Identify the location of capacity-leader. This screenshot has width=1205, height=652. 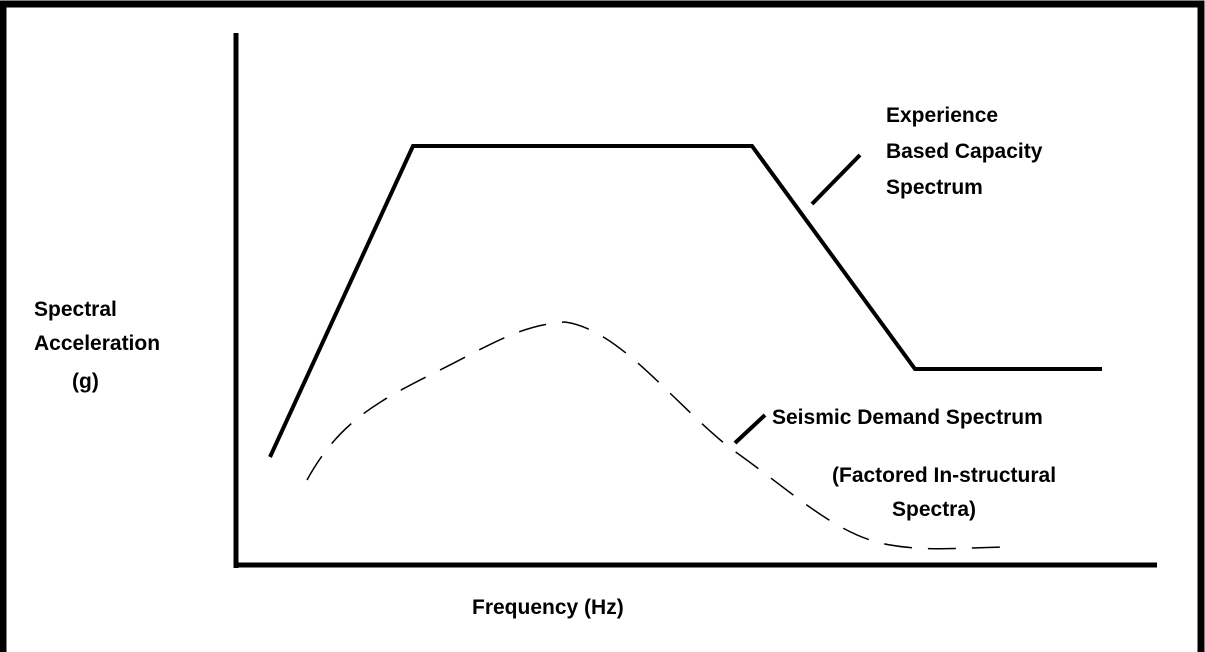
(836, 179).